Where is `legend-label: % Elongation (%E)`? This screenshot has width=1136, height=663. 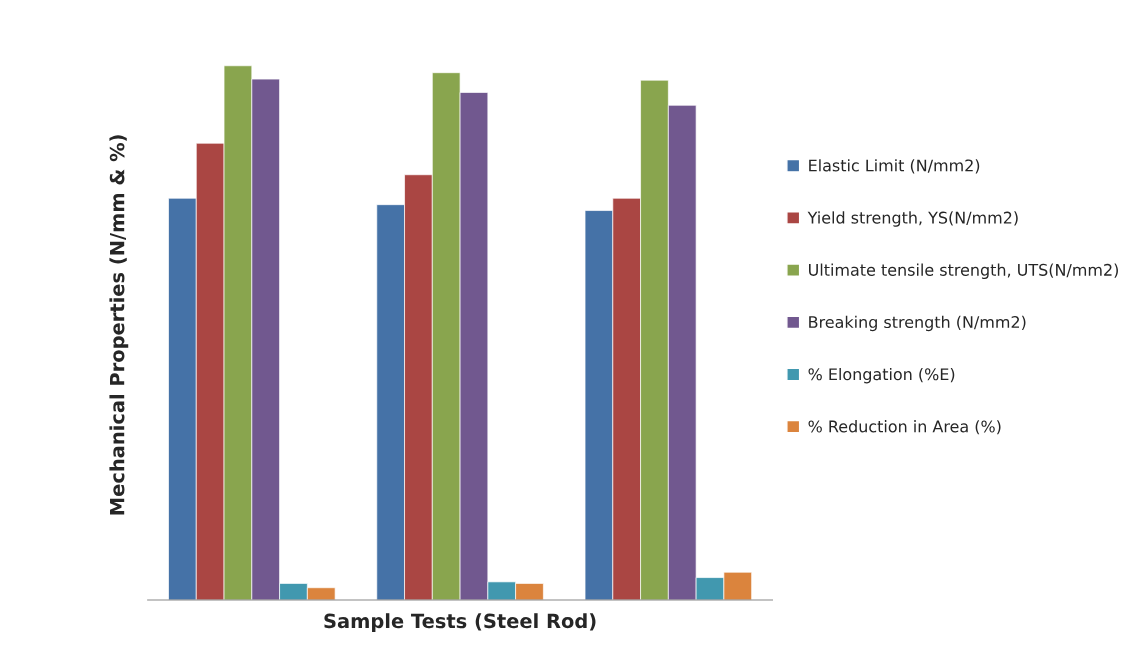
legend-label: % Elongation (%E) is located at coordinates (881, 375).